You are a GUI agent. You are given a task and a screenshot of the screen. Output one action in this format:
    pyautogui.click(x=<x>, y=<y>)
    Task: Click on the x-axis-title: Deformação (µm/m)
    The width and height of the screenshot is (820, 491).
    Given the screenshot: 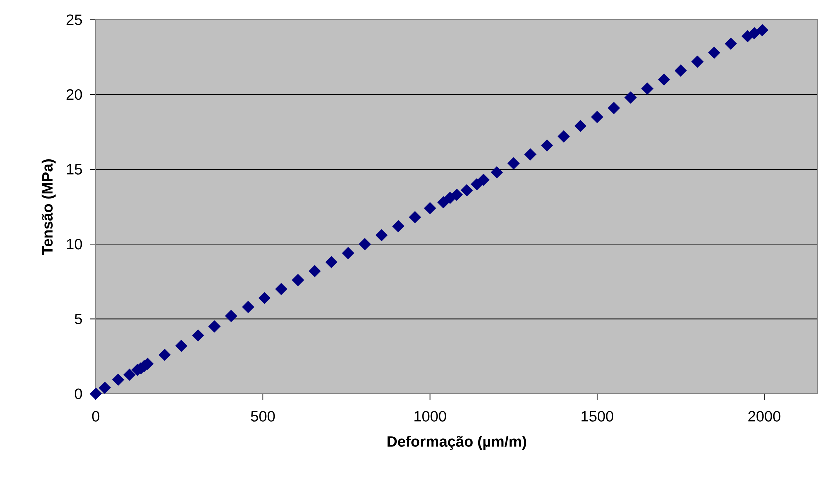 What is the action you would take?
    pyautogui.click(x=457, y=443)
    